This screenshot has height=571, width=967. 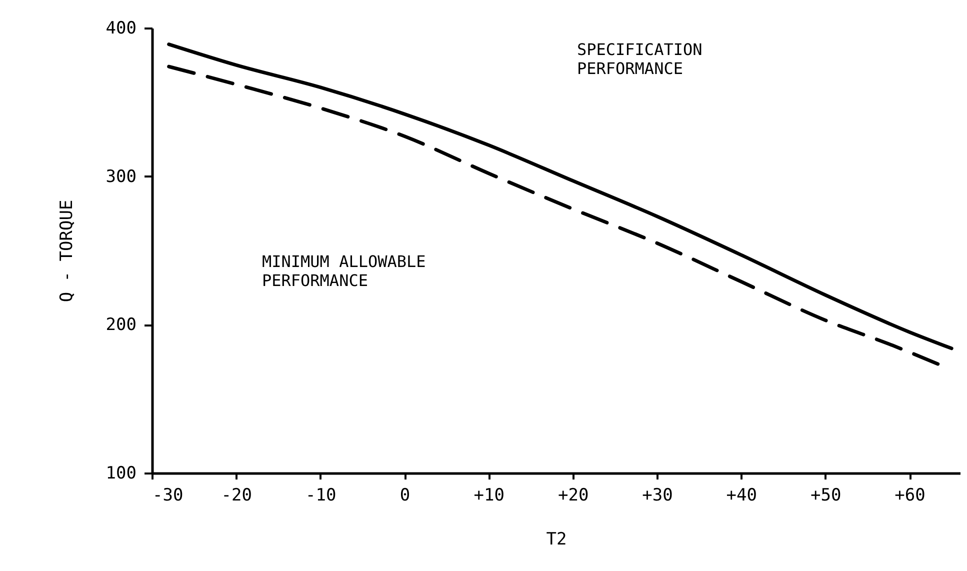 What do you see at coordinates (573, 496) in the screenshot?
I see `x-tick-label: +20` at bounding box center [573, 496].